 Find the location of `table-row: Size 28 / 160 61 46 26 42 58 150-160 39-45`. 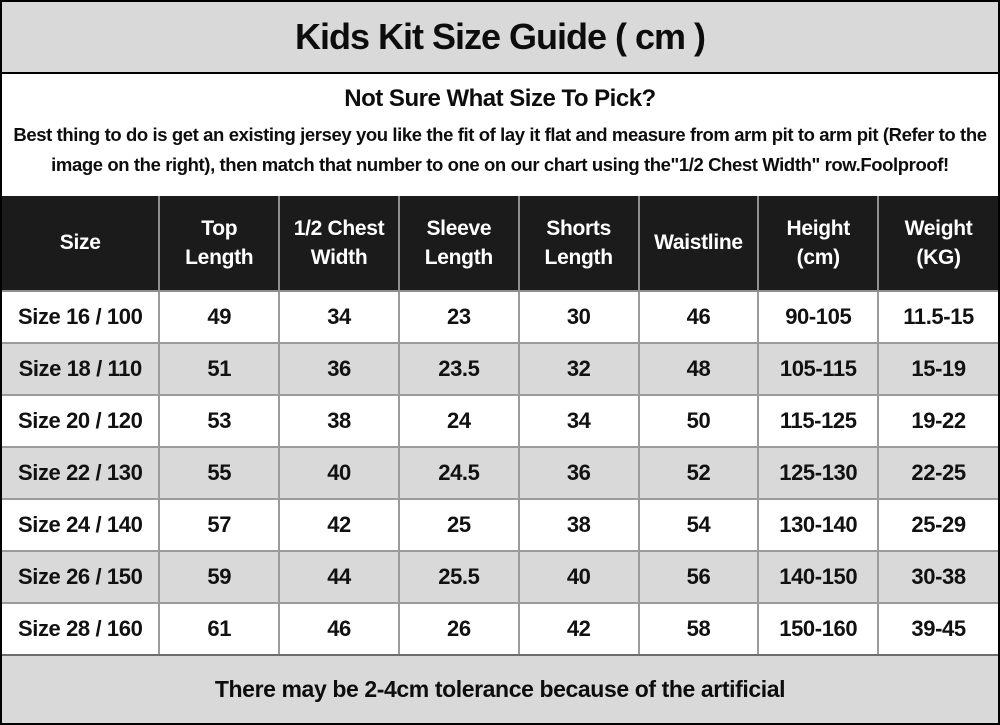

table-row: Size 28 / 160 61 46 26 42 58 150-160 39-45 is located at coordinates (500, 629).